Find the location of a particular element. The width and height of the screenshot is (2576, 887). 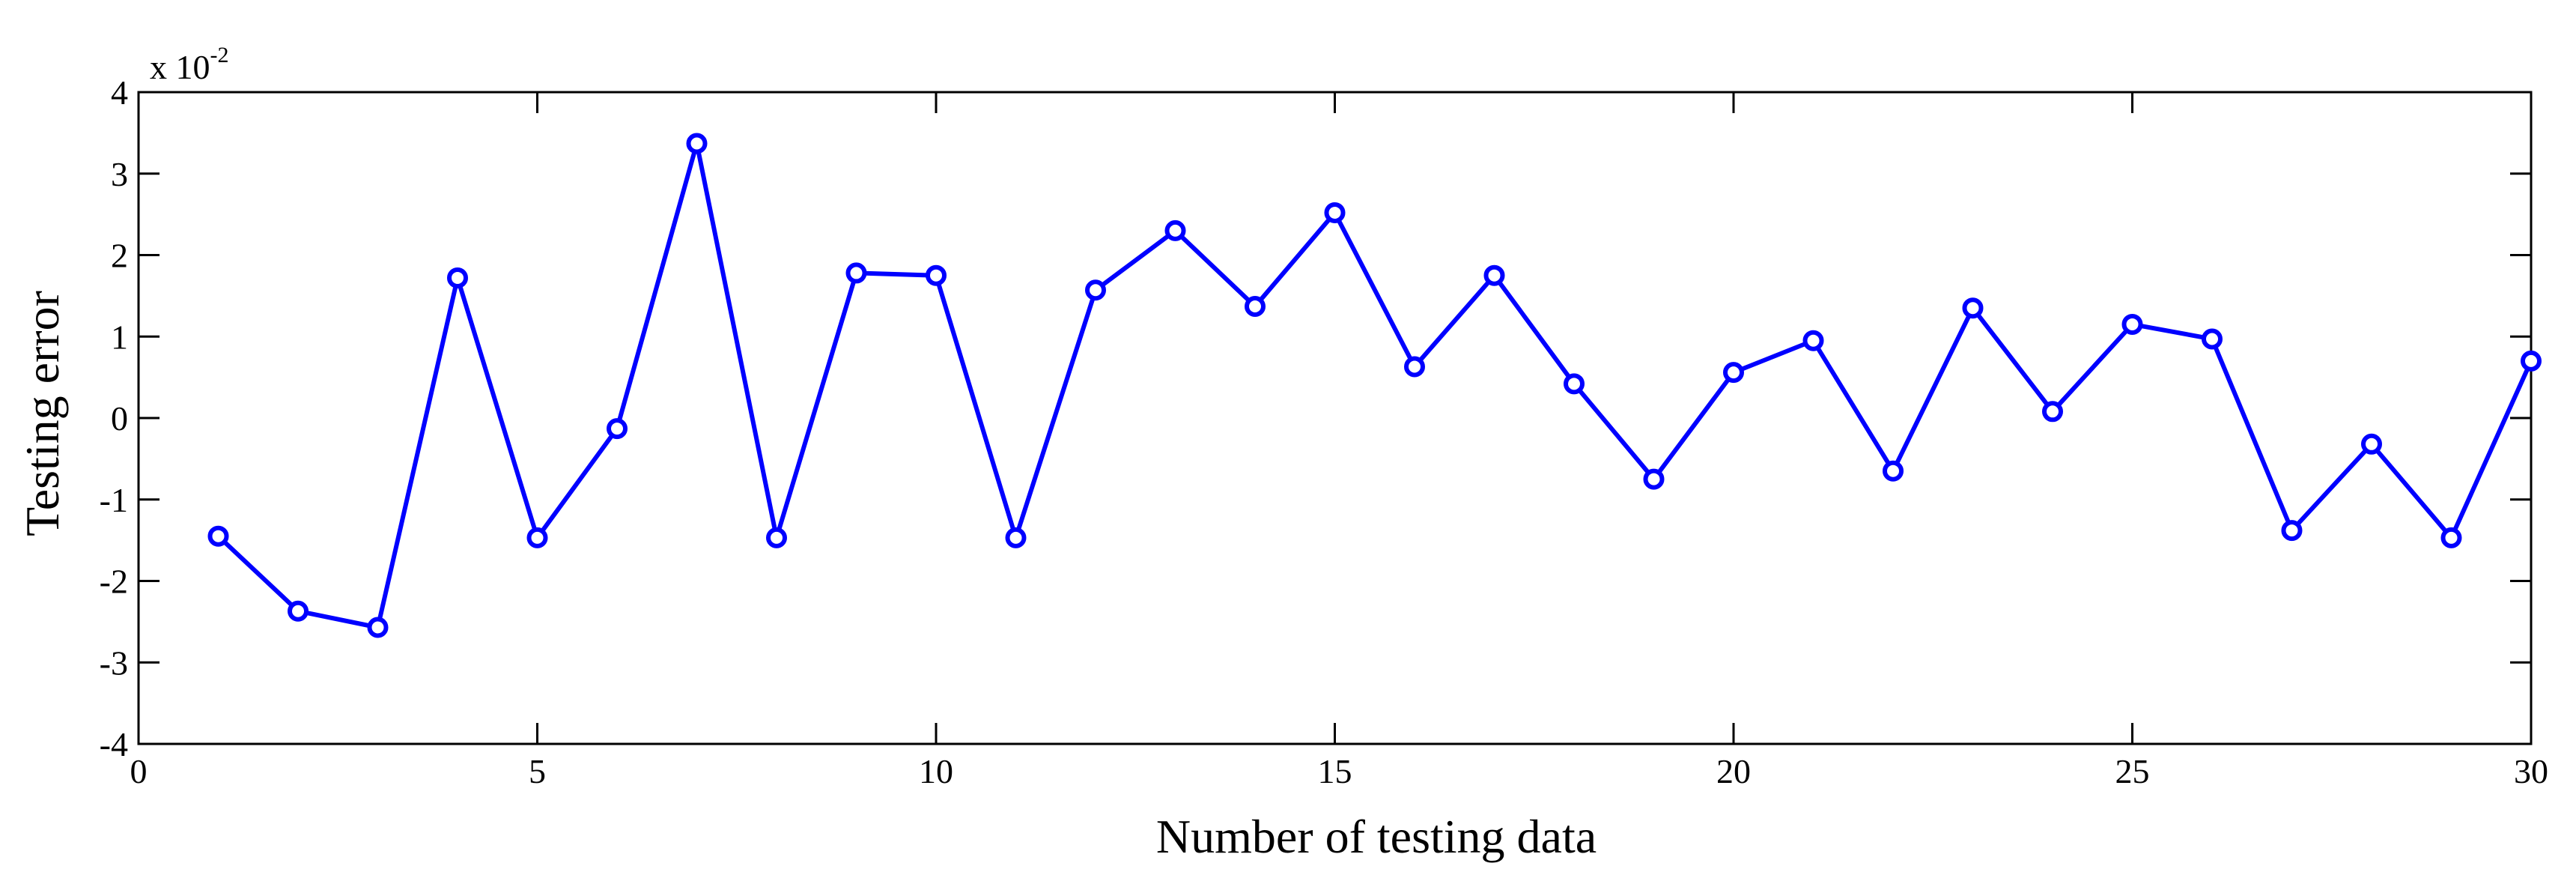

x-tick-label: 5 is located at coordinates (537, 771).